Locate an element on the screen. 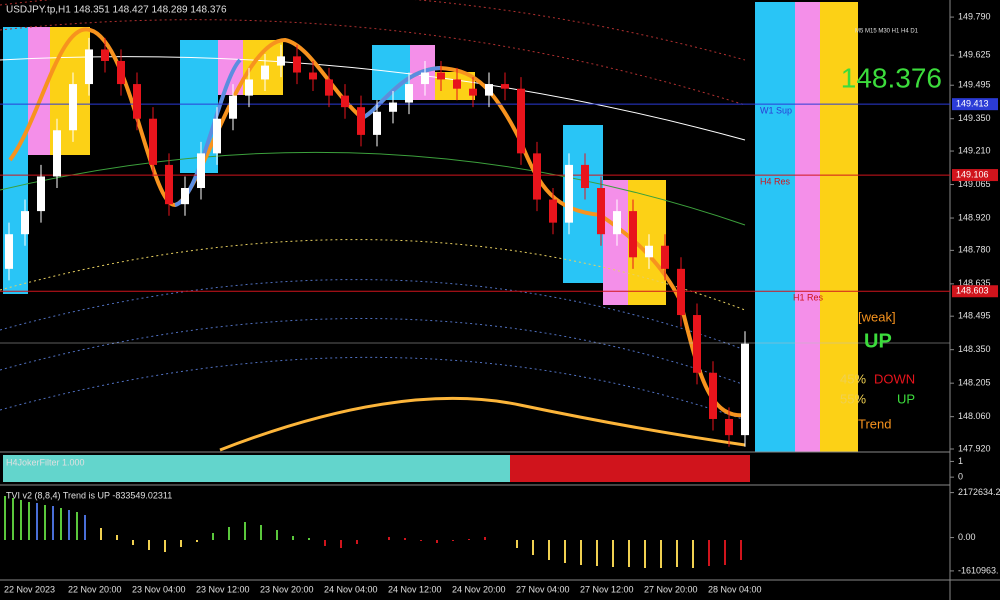 This screenshot has height=600, width=1000. y-tick-label: 147.920 is located at coordinates (974, 448).